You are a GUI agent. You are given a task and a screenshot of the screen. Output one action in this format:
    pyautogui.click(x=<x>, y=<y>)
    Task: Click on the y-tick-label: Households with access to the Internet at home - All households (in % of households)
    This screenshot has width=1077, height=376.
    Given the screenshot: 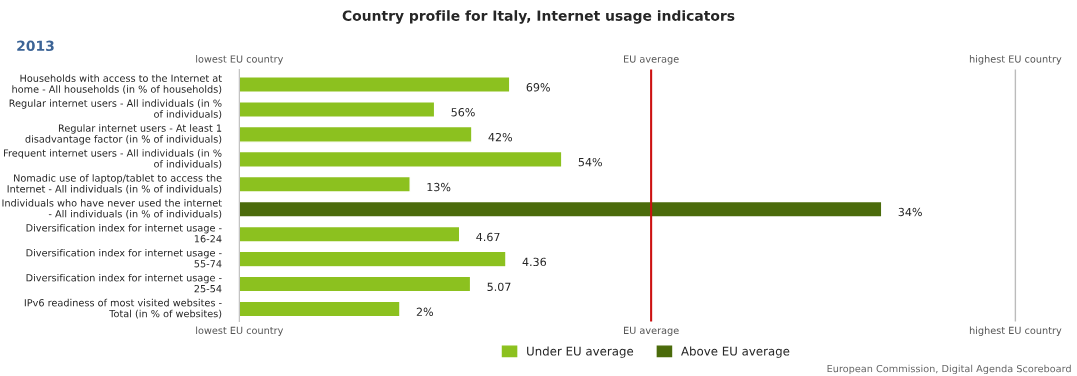 What is the action you would take?
    pyautogui.click(x=117, y=84)
    